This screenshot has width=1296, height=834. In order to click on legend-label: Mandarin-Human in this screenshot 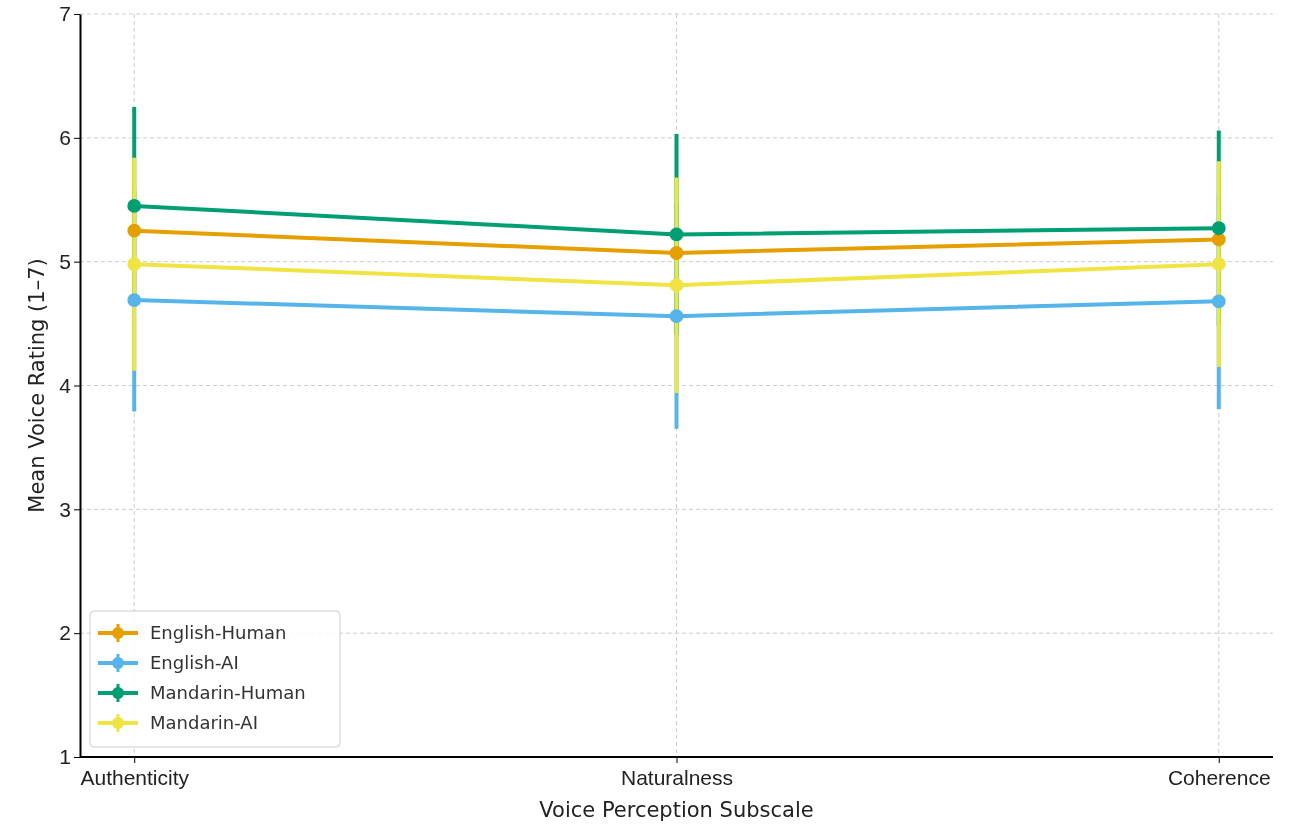, I will do `click(228, 692)`.